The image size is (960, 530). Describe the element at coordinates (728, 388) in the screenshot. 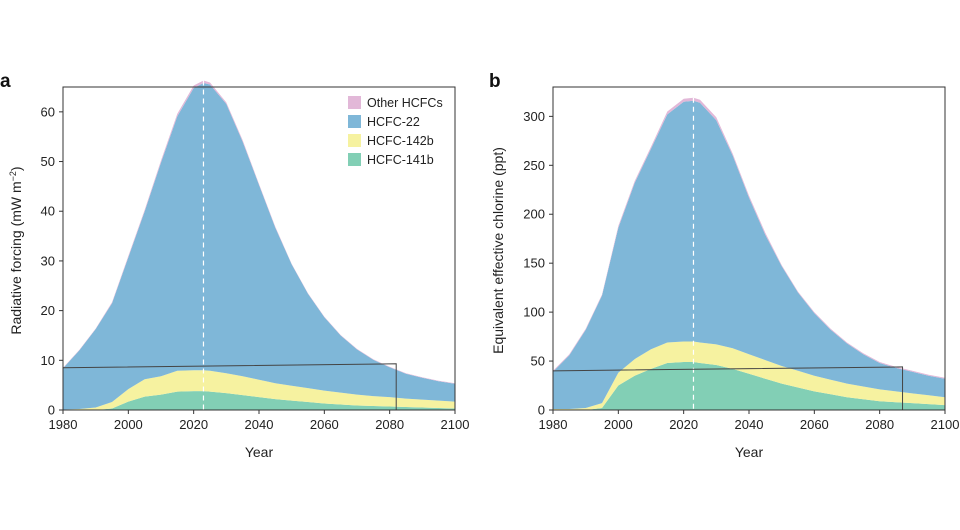

I see `panel-b-inset-box` at that location.